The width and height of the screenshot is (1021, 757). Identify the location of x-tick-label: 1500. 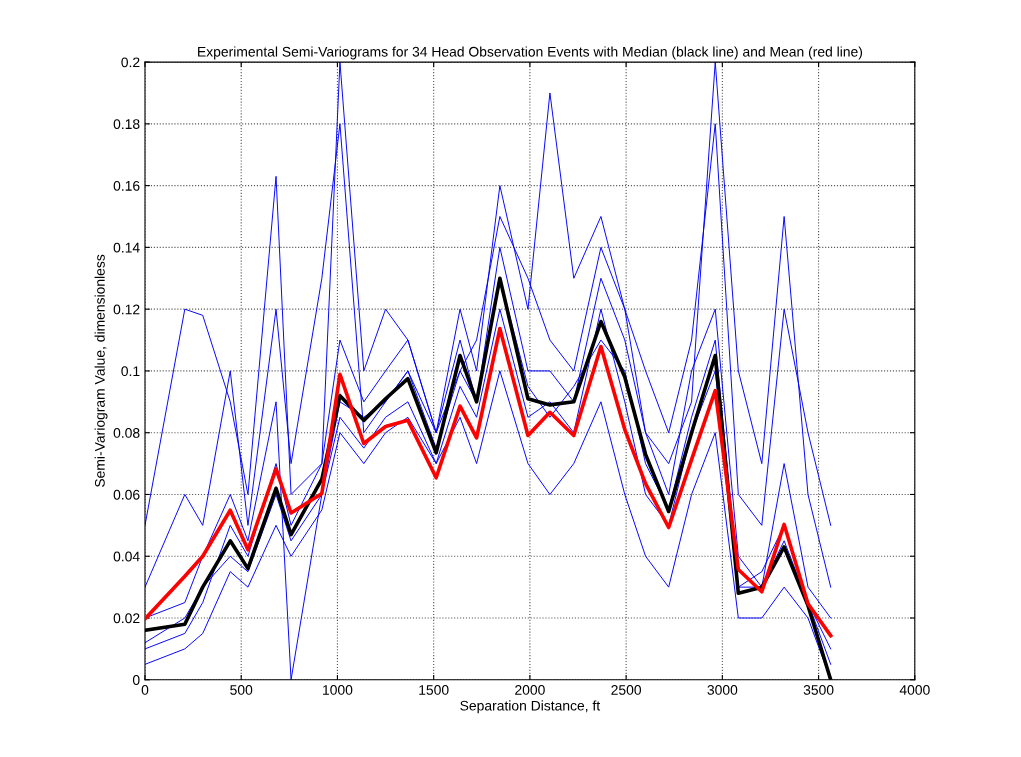
(434, 690).